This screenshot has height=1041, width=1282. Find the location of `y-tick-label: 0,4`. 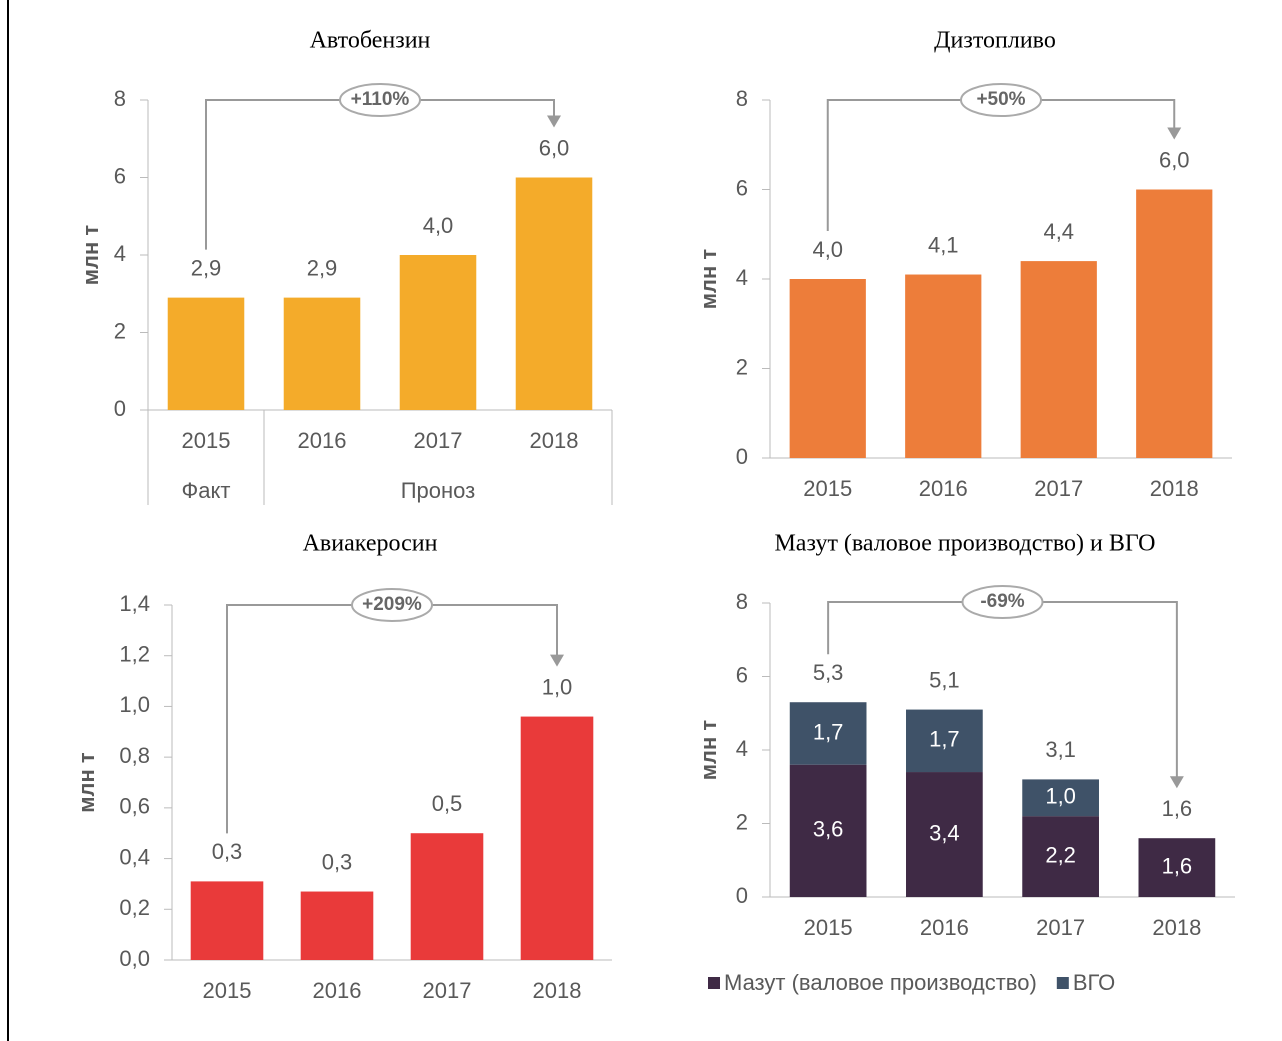

y-tick-label: 0,4 is located at coordinates (134, 856).